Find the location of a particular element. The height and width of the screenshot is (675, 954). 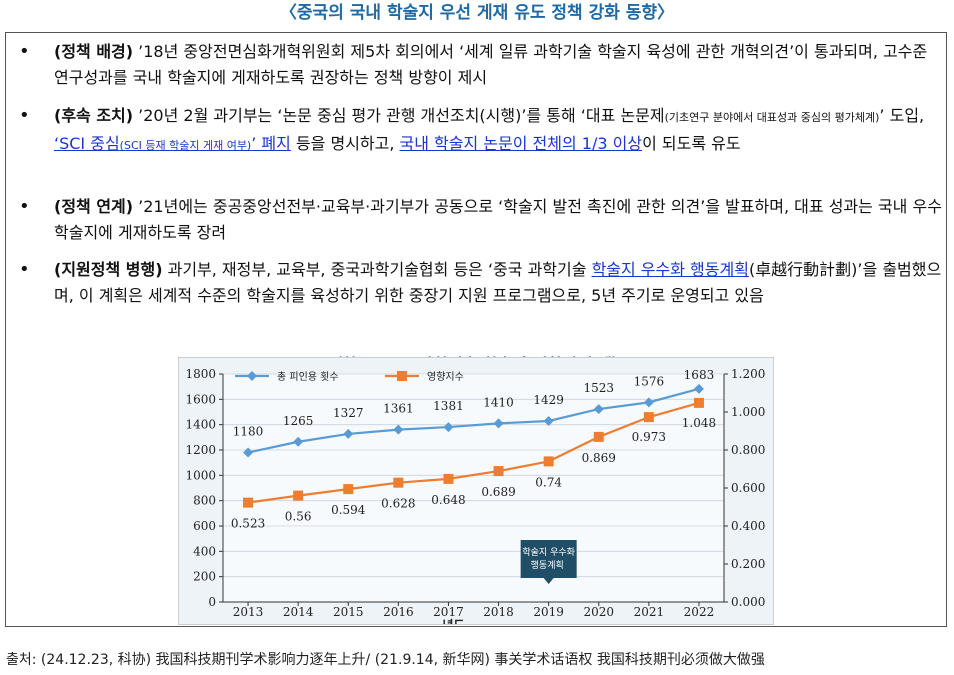

y-left-tick-label: 0 is located at coordinates (212, 602).